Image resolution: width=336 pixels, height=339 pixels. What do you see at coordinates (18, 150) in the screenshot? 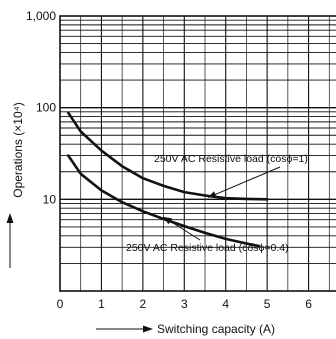
I see `y-axis-title: Operations (×10⁴)` at bounding box center [18, 150].